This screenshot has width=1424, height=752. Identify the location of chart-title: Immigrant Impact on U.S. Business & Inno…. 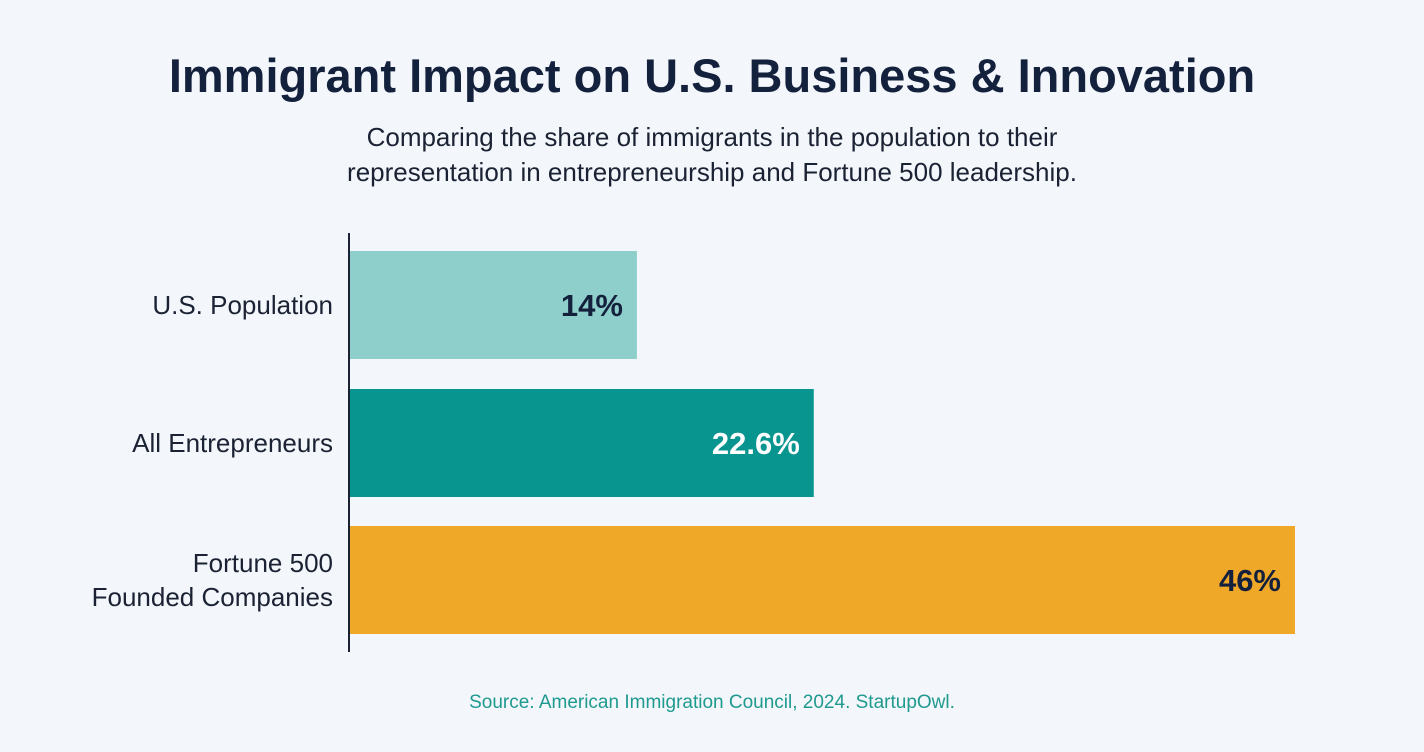
(712, 75).